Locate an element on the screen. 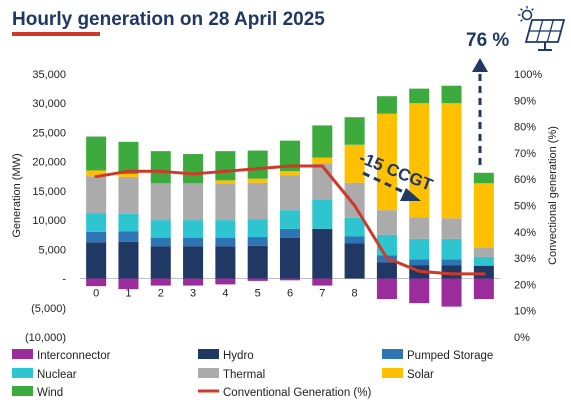 The width and height of the screenshot is (571, 411). legend-label: Hydro is located at coordinates (238, 356).